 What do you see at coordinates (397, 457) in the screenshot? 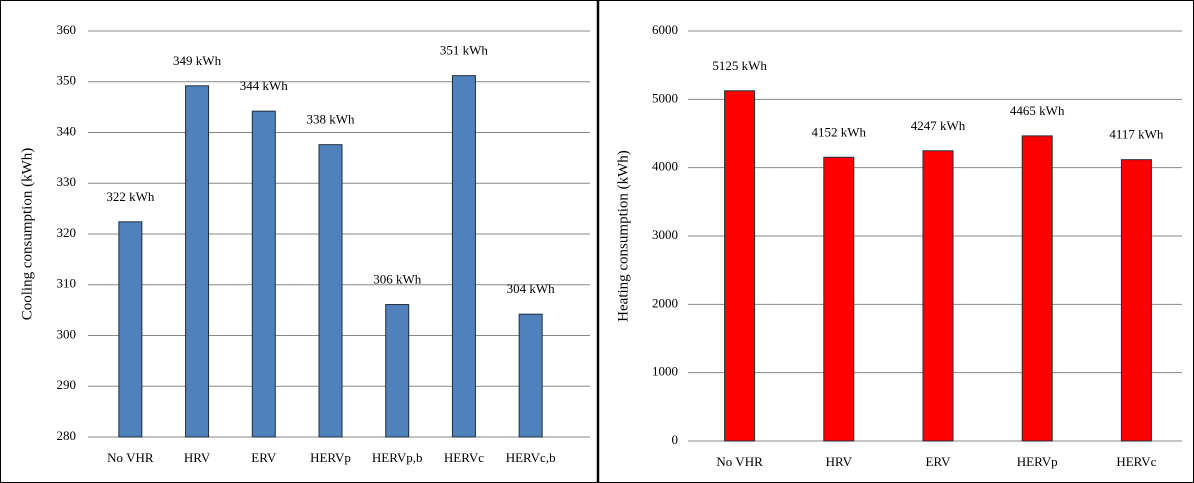
I see `x-tick-label: HERVp,b` at bounding box center [397, 457].